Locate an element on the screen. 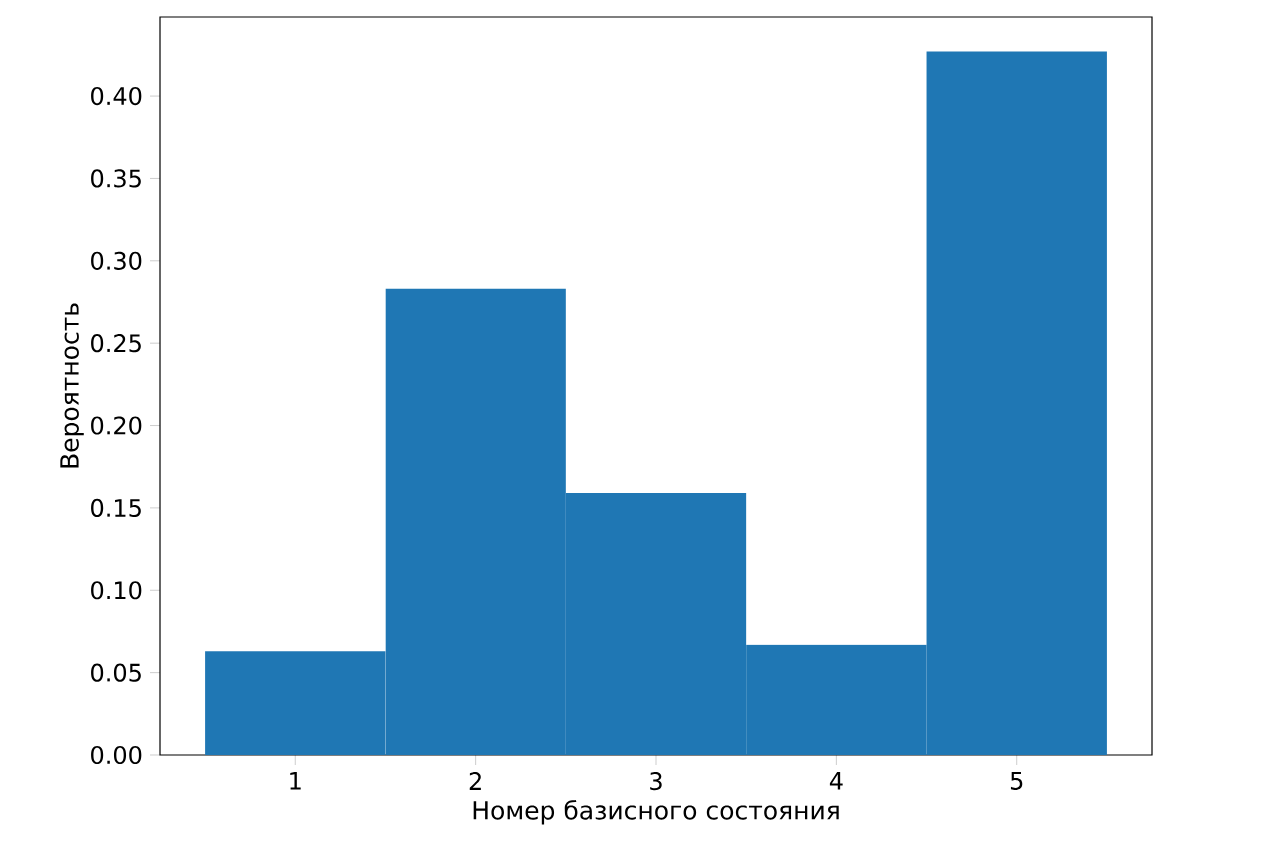 Image resolution: width=1280 pixels, height=857 pixels. x-tick-label: 5 is located at coordinates (1016, 781).